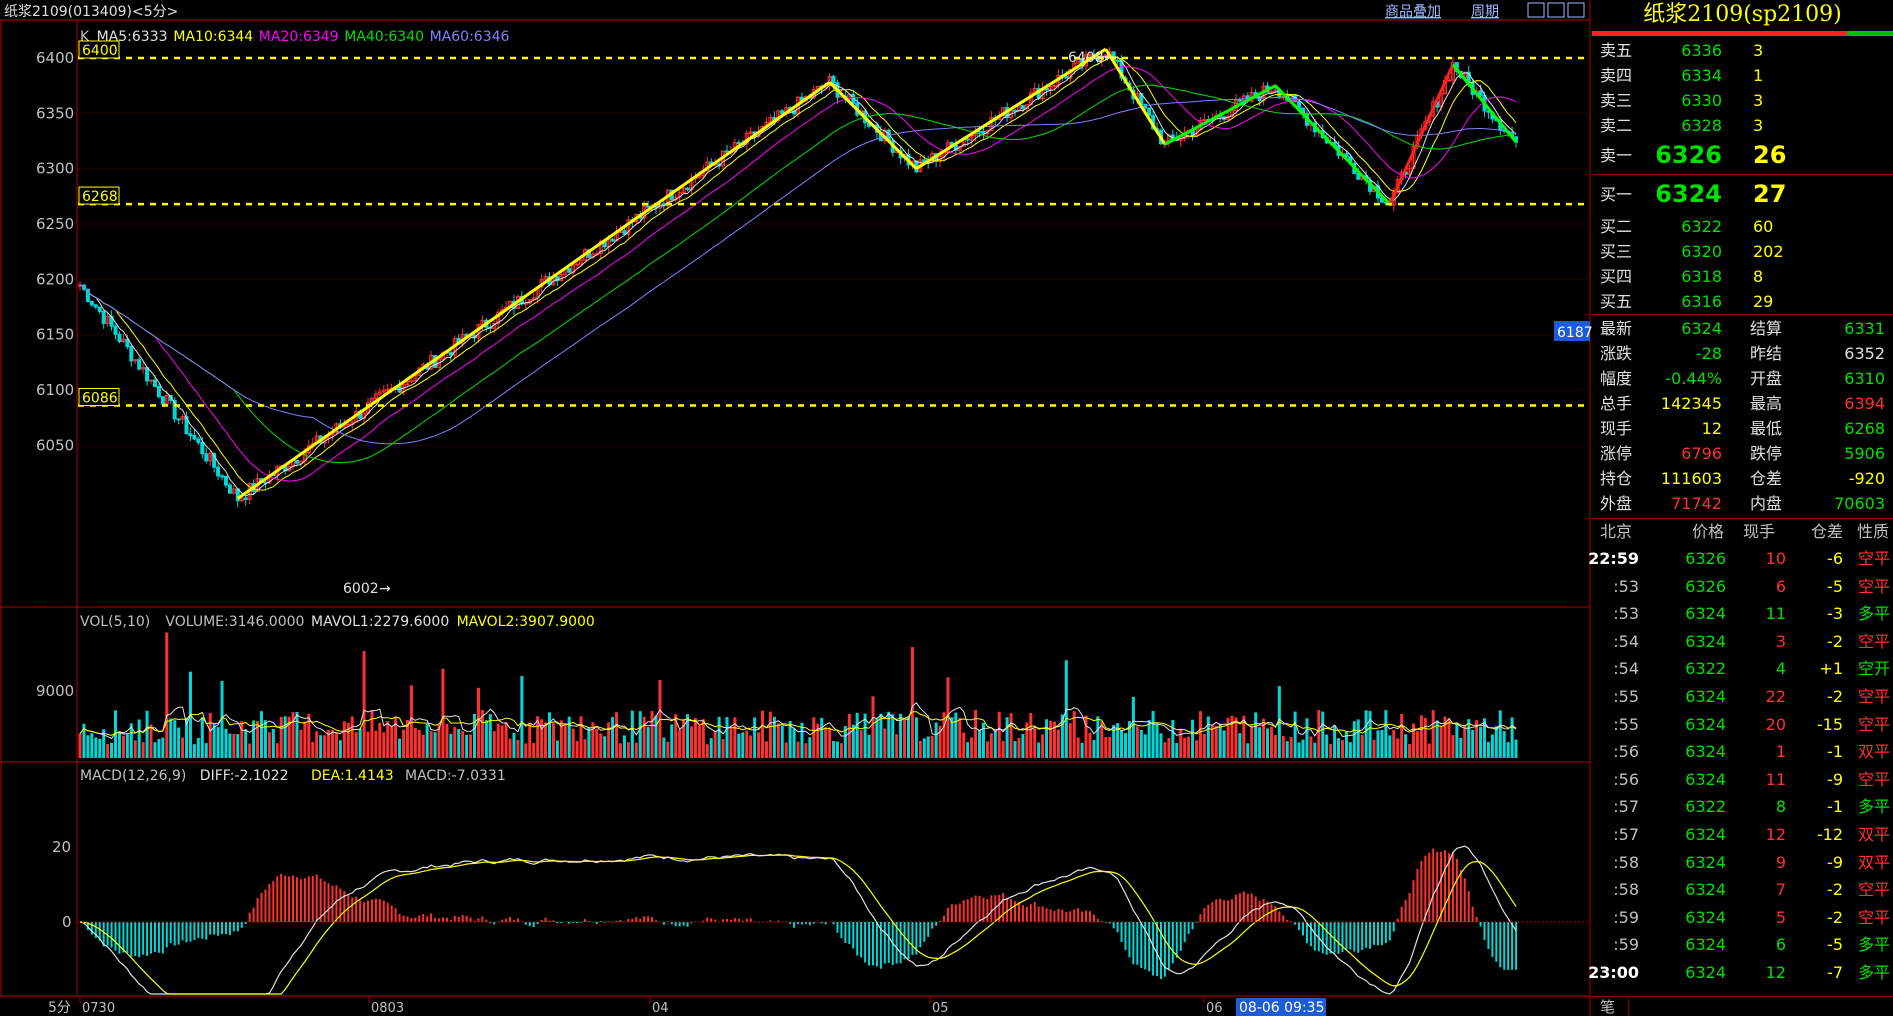  What do you see at coordinates (1742, 14) in the screenshot?
I see `quote-title: 纸浆2109(sp2109)` at bounding box center [1742, 14].